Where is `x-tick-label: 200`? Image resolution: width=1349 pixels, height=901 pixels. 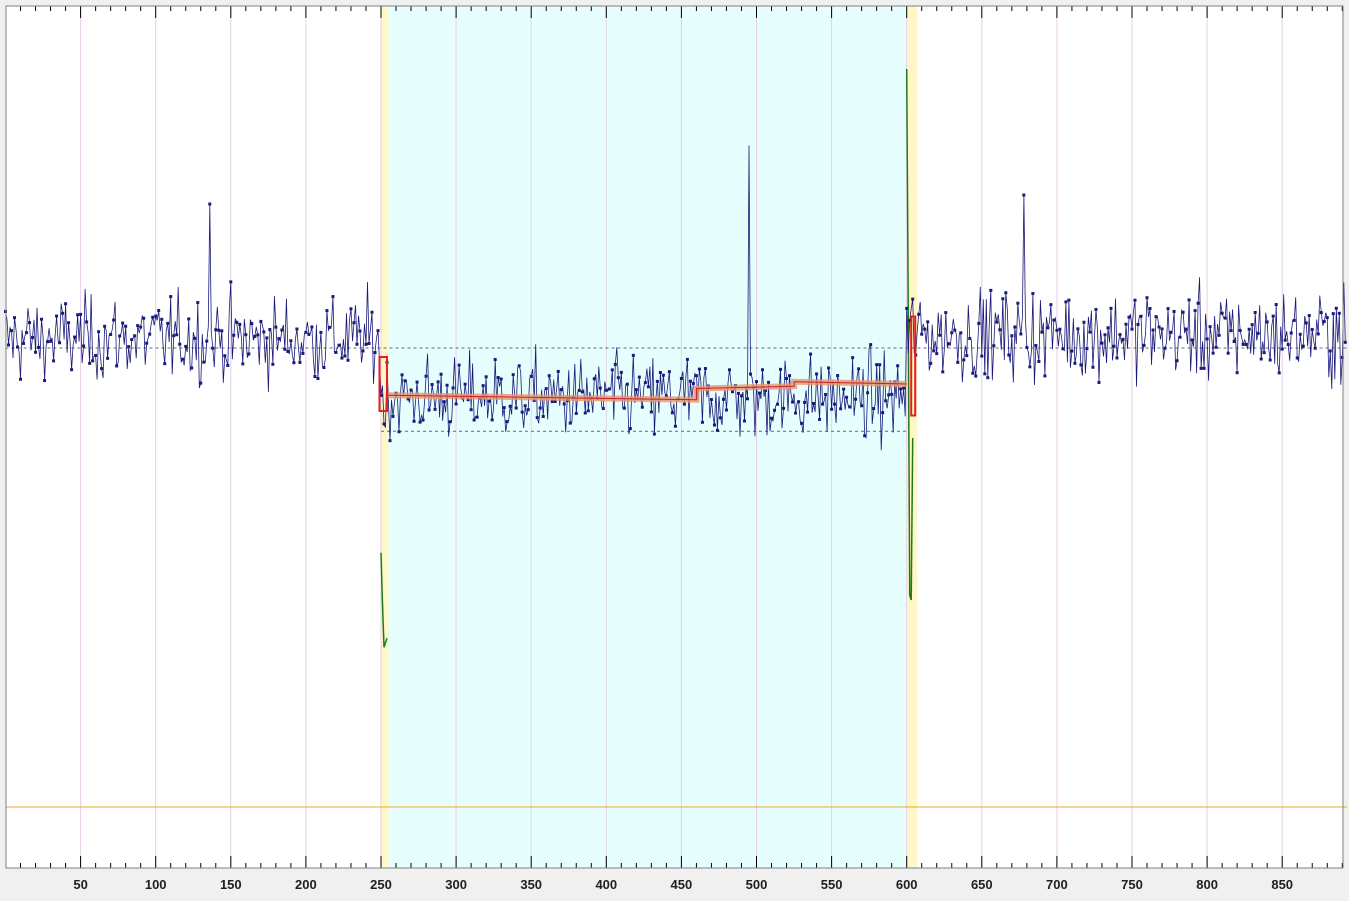 x-tick-label: 200 is located at coordinates (306, 884).